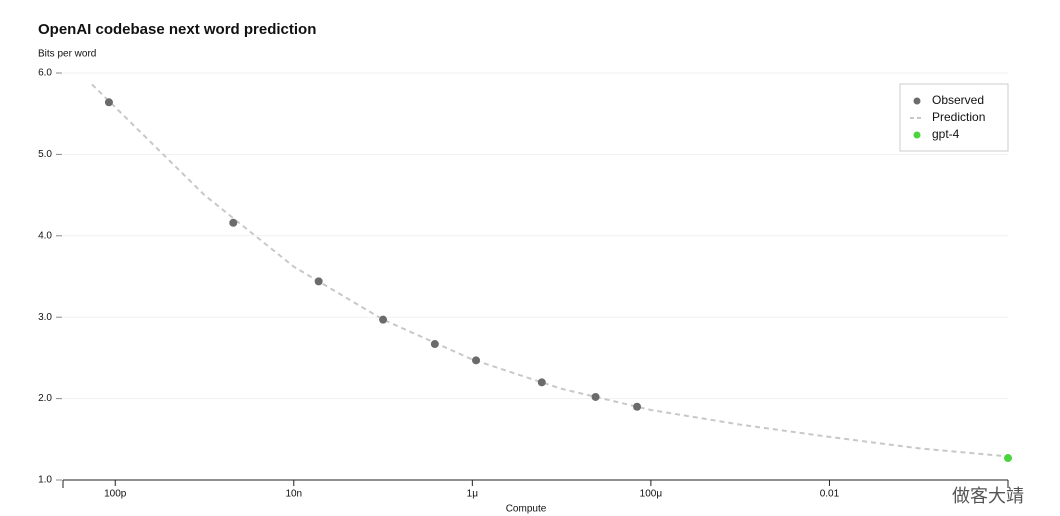  I want to click on x-tick-label: 0.01, so click(830, 494).